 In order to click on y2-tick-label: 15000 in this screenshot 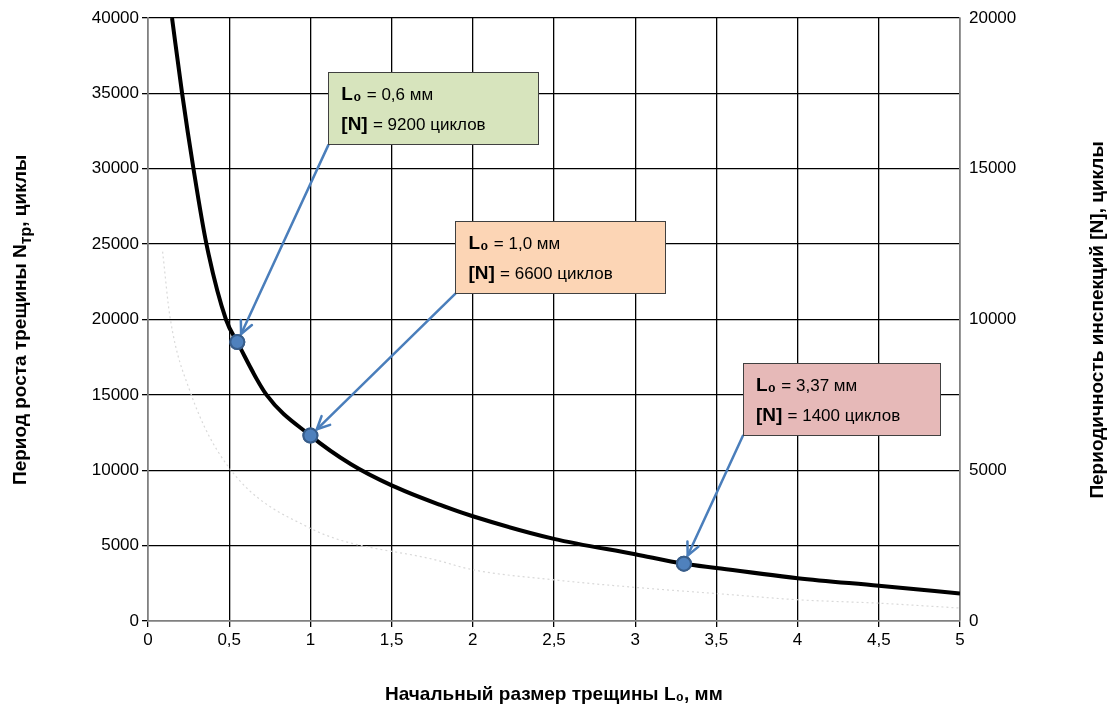, I will do `click(993, 168)`.